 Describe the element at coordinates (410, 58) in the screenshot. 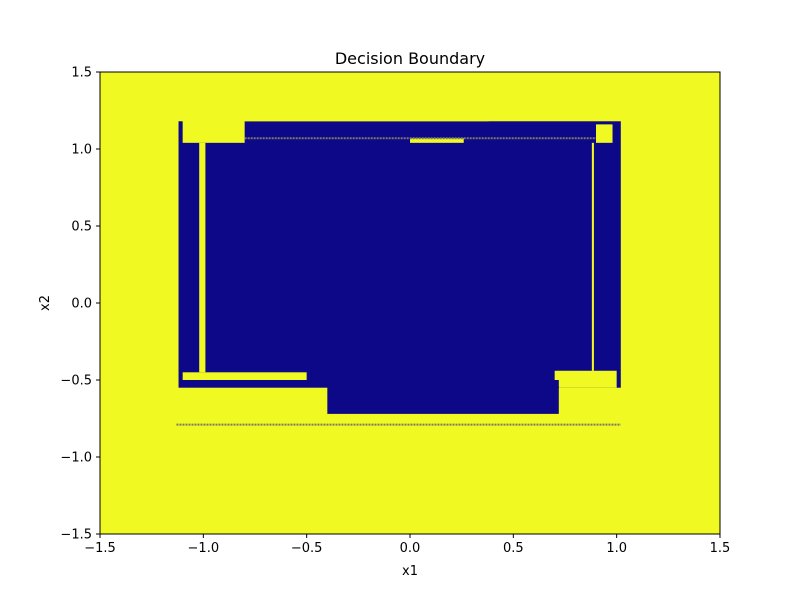

I see `chart-title: Decision Boundary` at that location.